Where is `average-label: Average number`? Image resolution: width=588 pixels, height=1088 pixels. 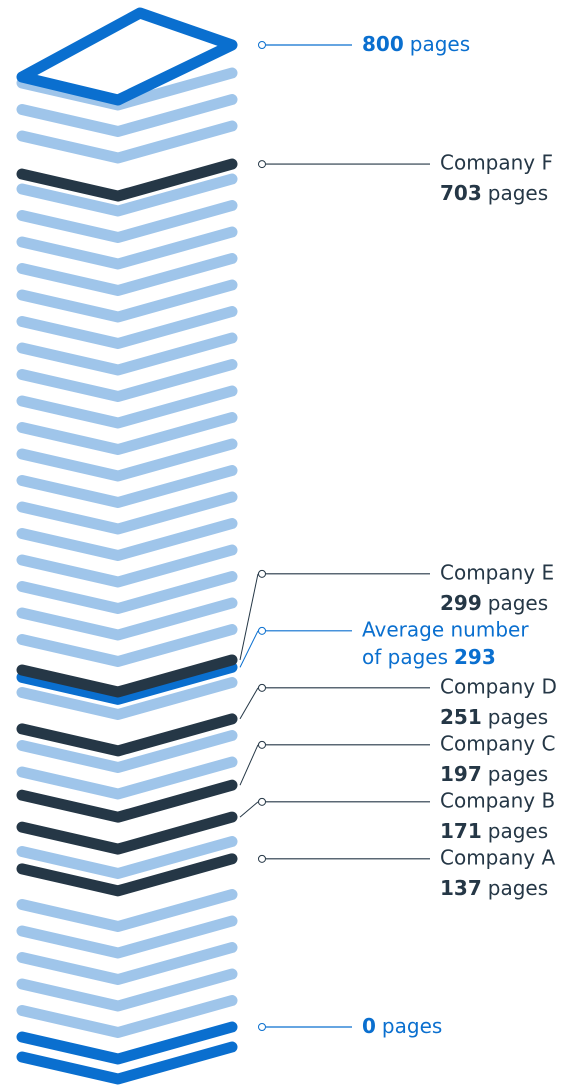 average-label: Average number is located at coordinates (445, 629).